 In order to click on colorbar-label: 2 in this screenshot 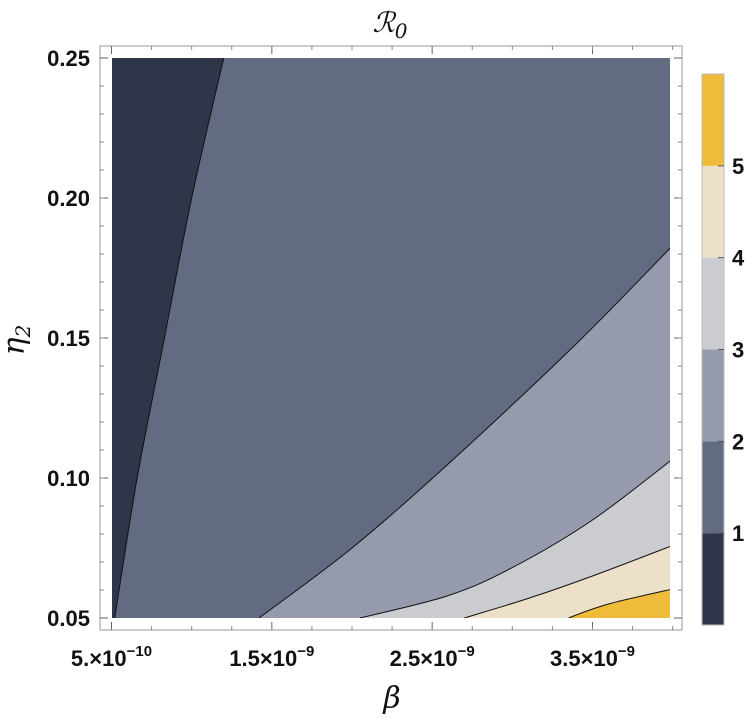, I will do `click(738, 441)`.